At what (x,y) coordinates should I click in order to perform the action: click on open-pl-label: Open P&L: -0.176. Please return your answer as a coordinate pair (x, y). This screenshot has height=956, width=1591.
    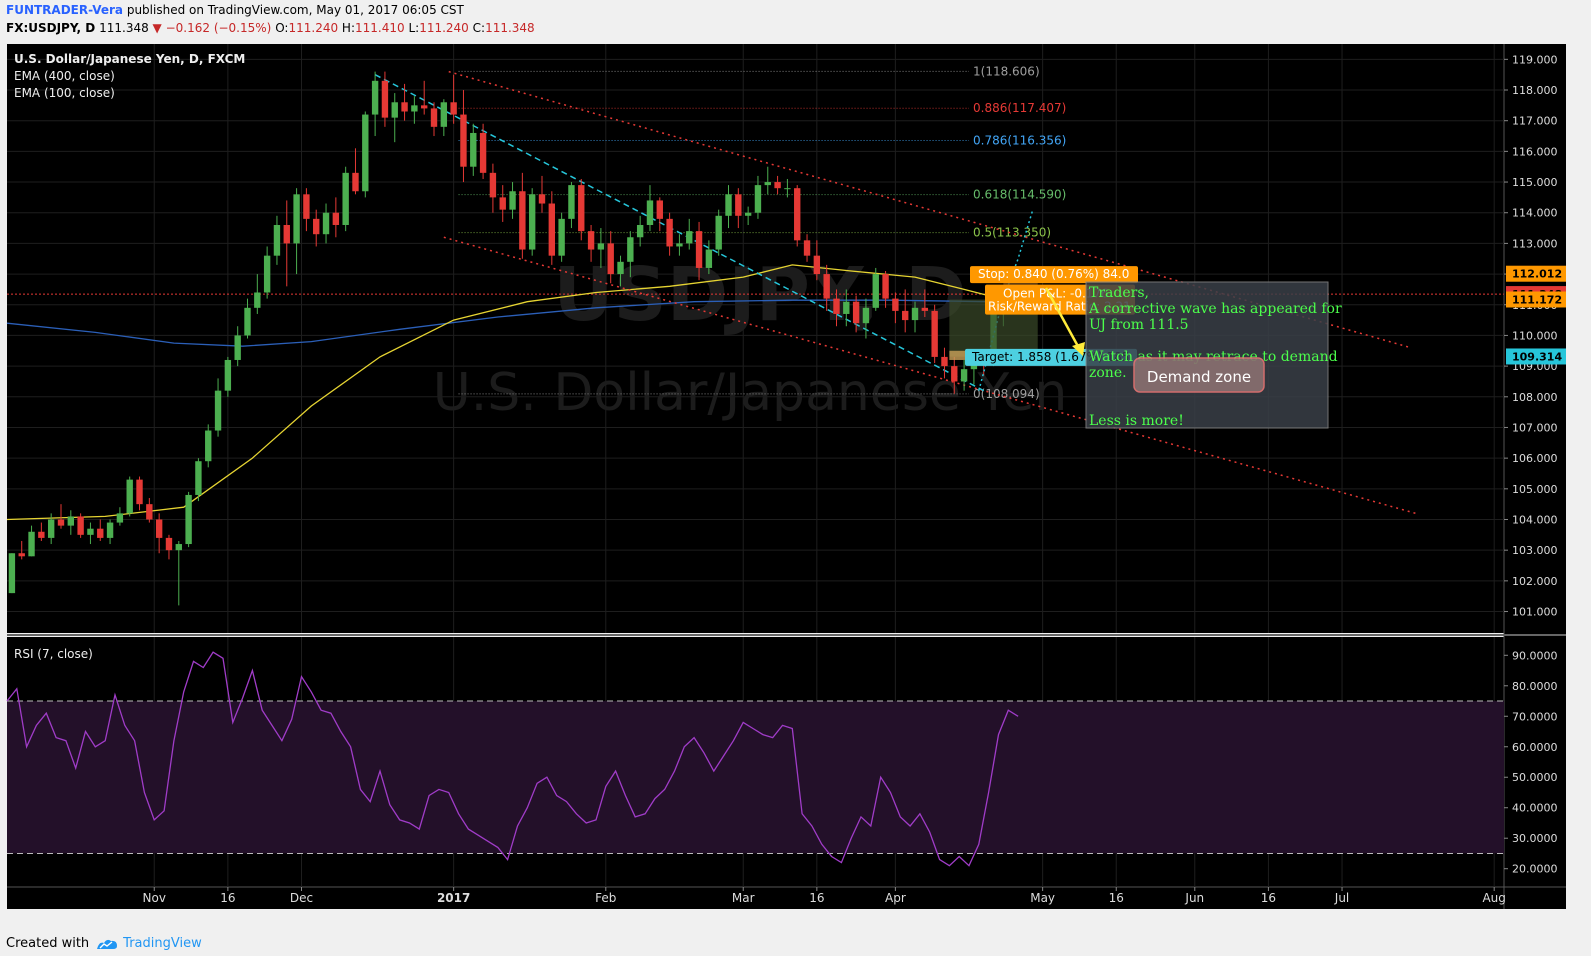
    Looking at the image, I should click on (1056, 294).